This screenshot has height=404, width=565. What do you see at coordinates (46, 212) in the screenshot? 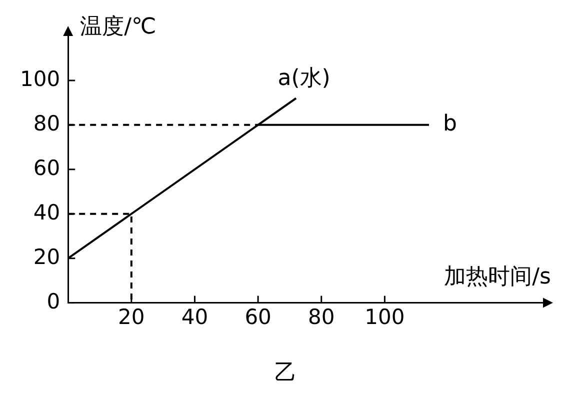
I see `y-tick-label: 40` at bounding box center [46, 212].